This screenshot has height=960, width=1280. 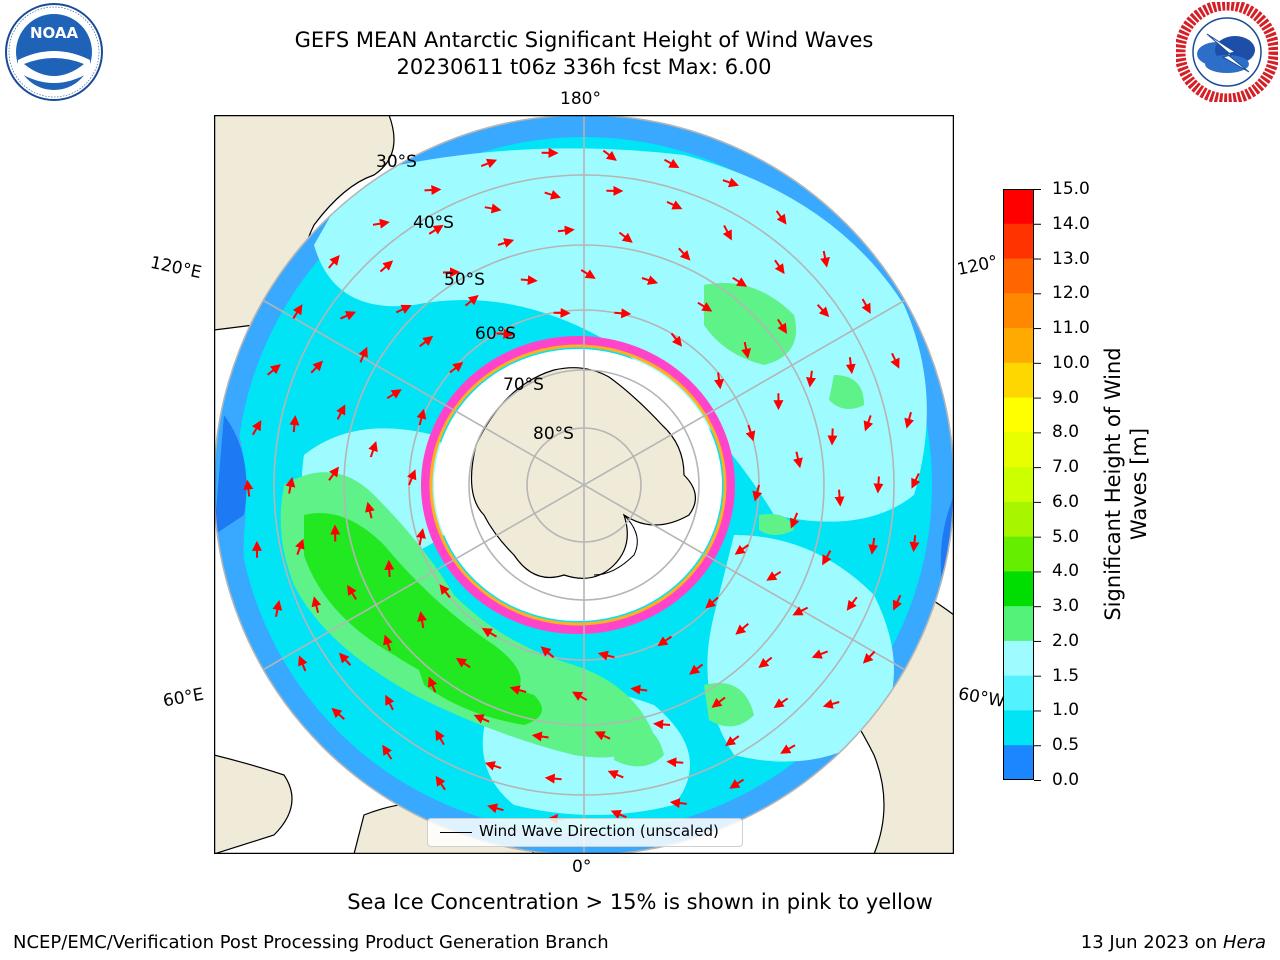 I want to click on colorbar-tick-label: 2.0, so click(x=1066, y=640).